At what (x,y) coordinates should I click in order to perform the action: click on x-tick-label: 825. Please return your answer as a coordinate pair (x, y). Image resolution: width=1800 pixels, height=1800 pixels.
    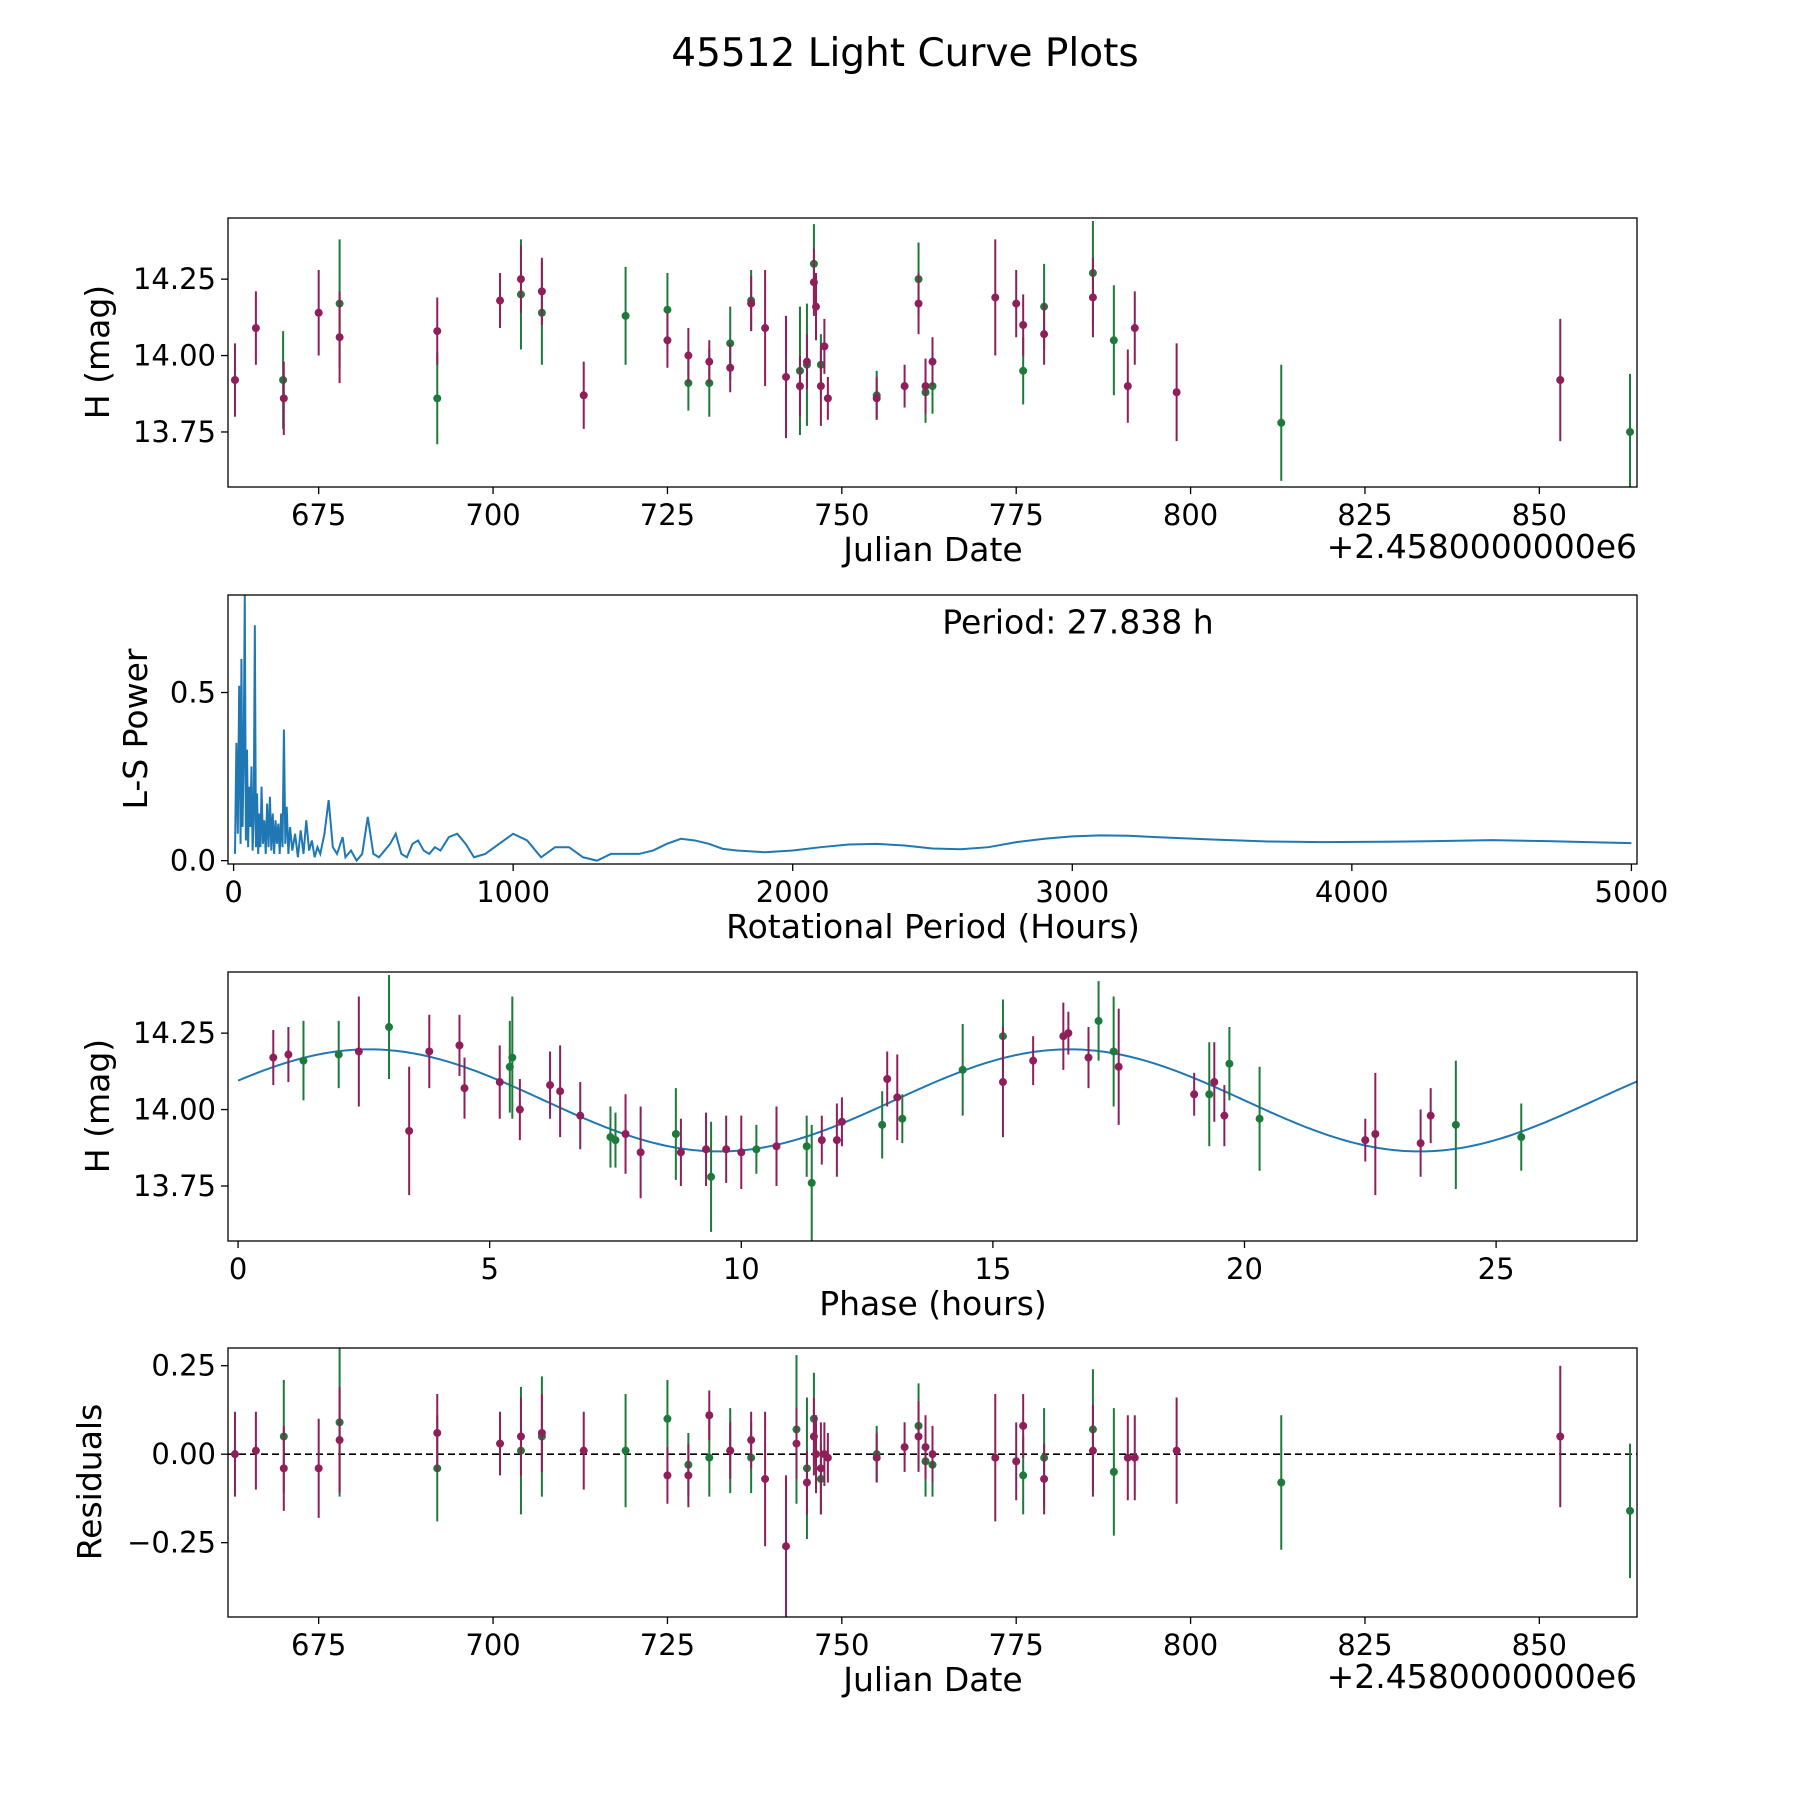
    Looking at the image, I should click on (1364, 1645).